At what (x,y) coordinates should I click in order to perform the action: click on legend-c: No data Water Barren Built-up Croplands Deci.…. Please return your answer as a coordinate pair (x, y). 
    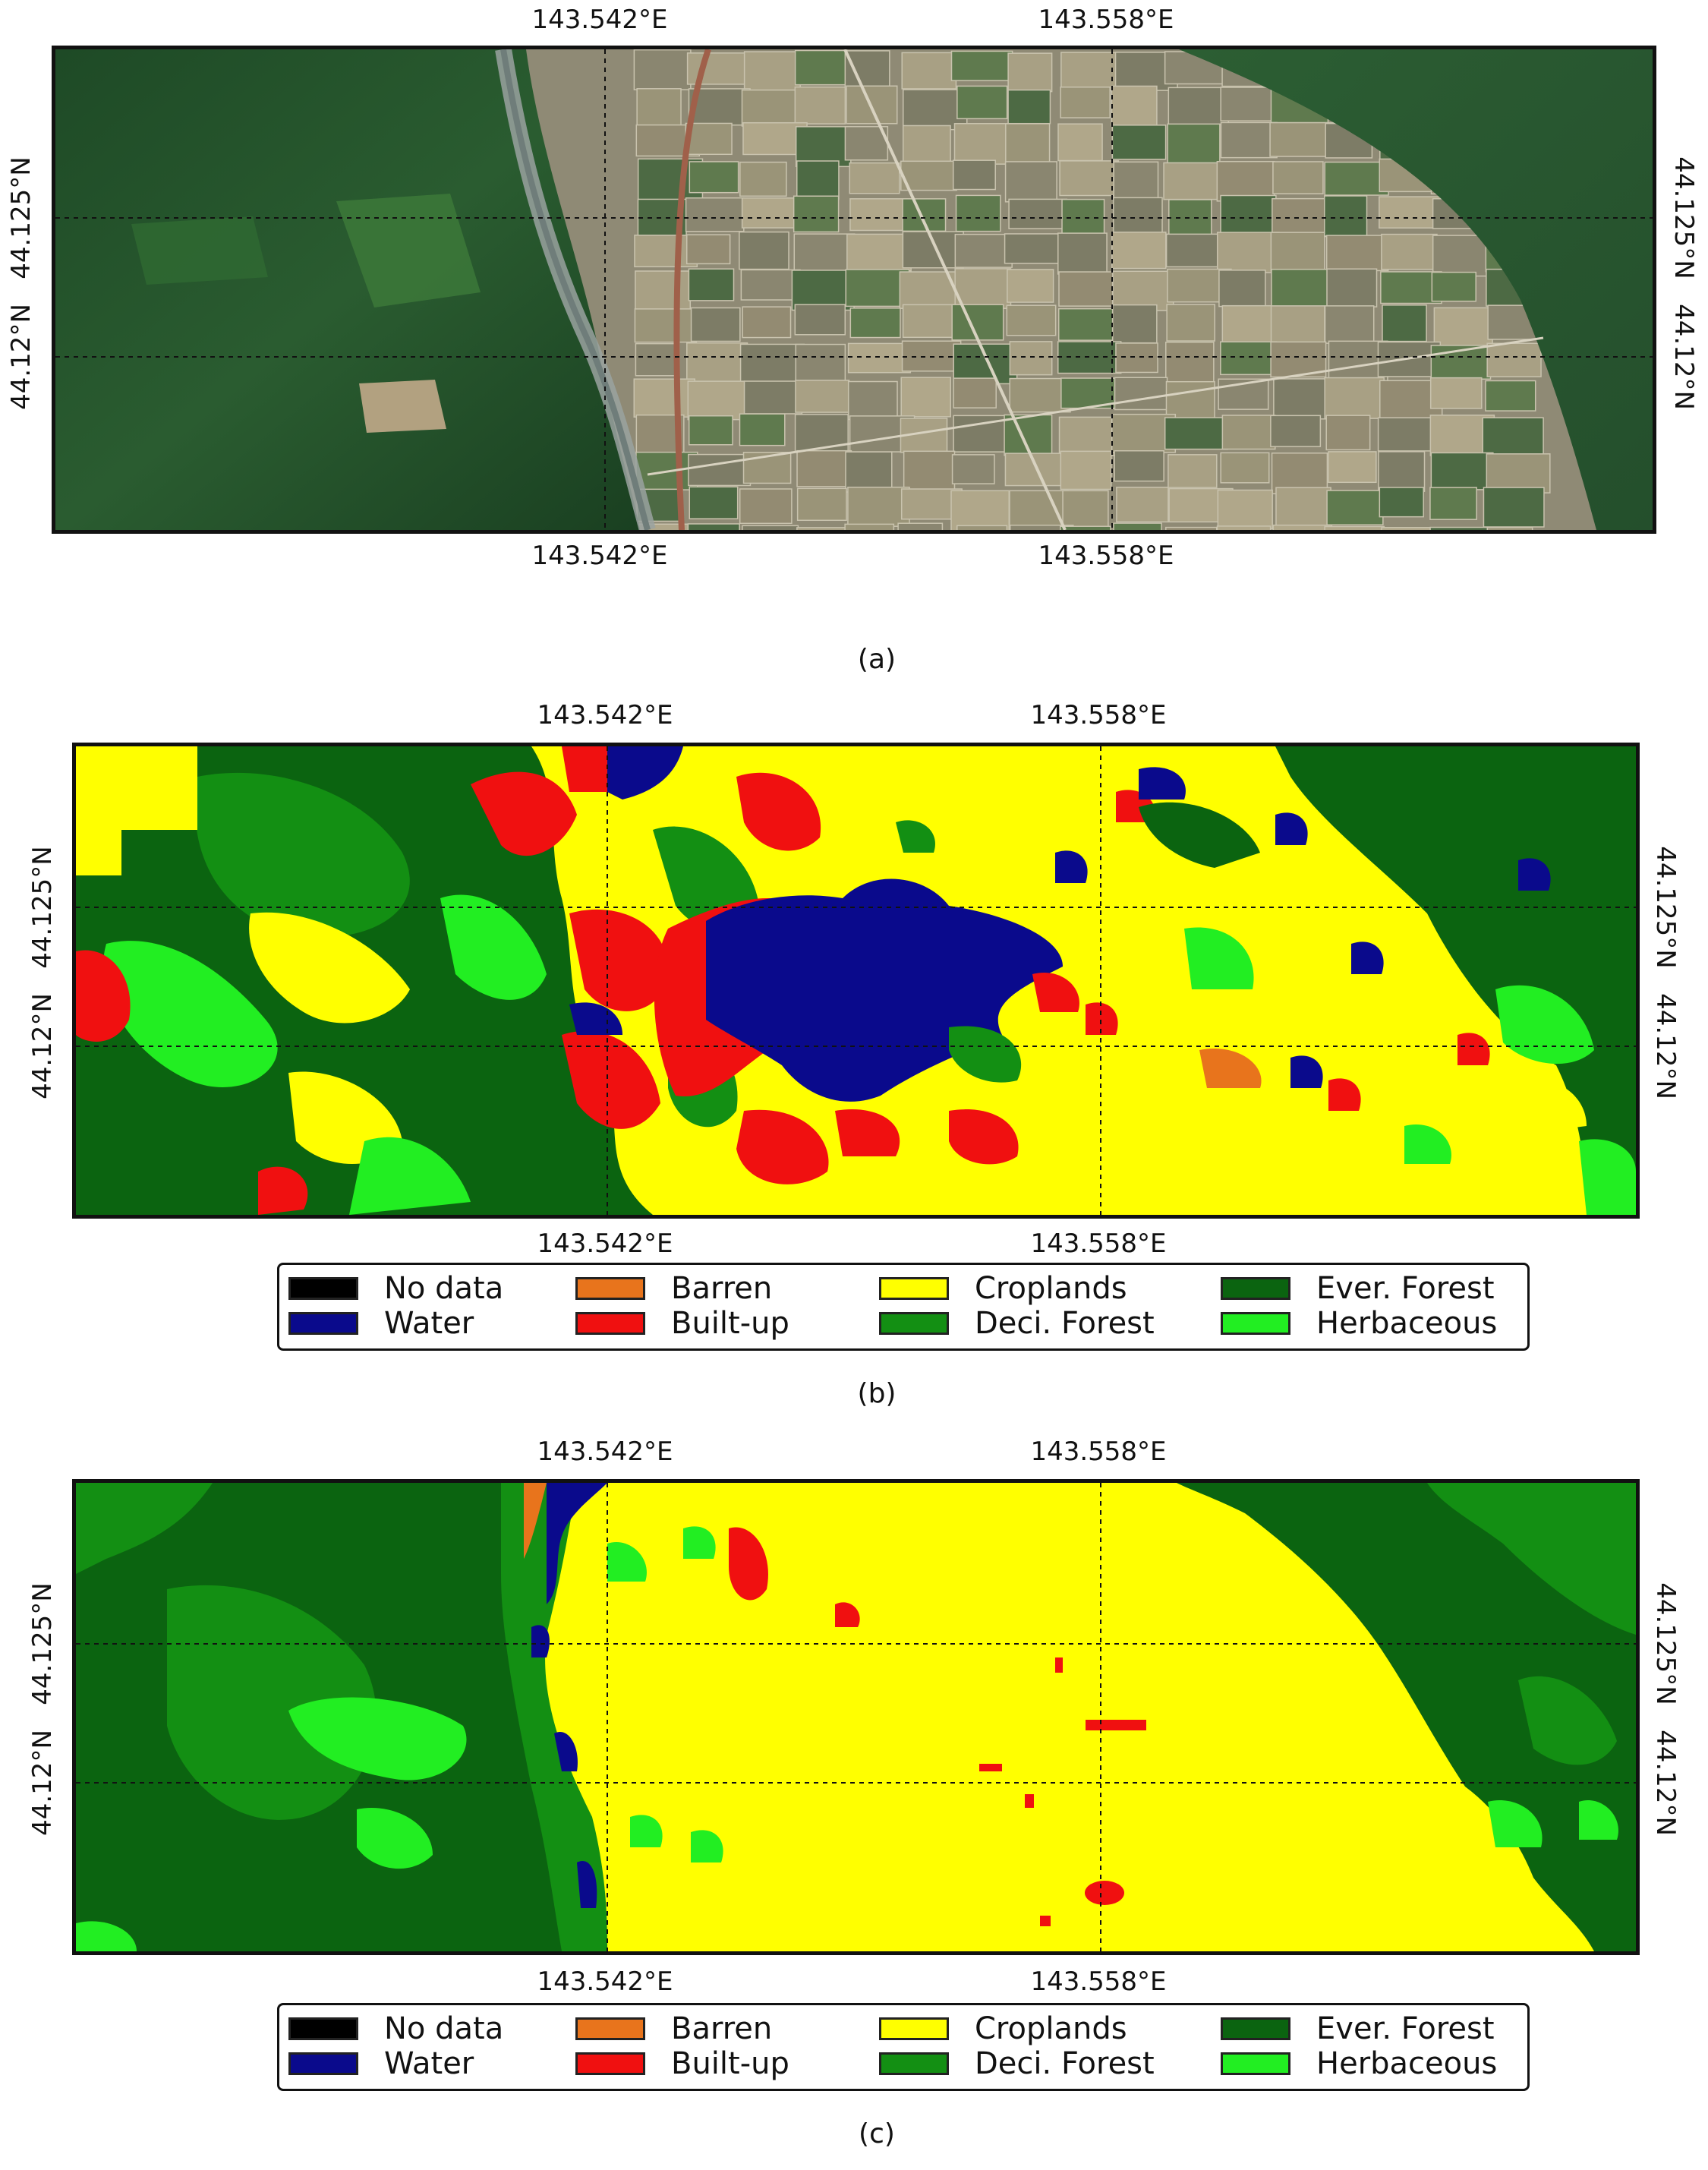
    Looking at the image, I should click on (903, 2047).